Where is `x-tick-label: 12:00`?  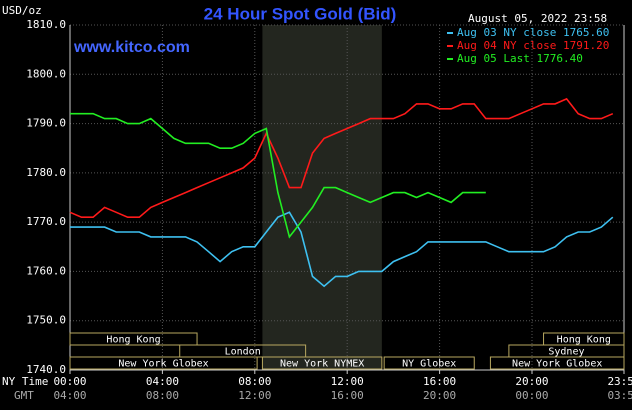 x-tick-label: 12:00 is located at coordinates (347, 381).